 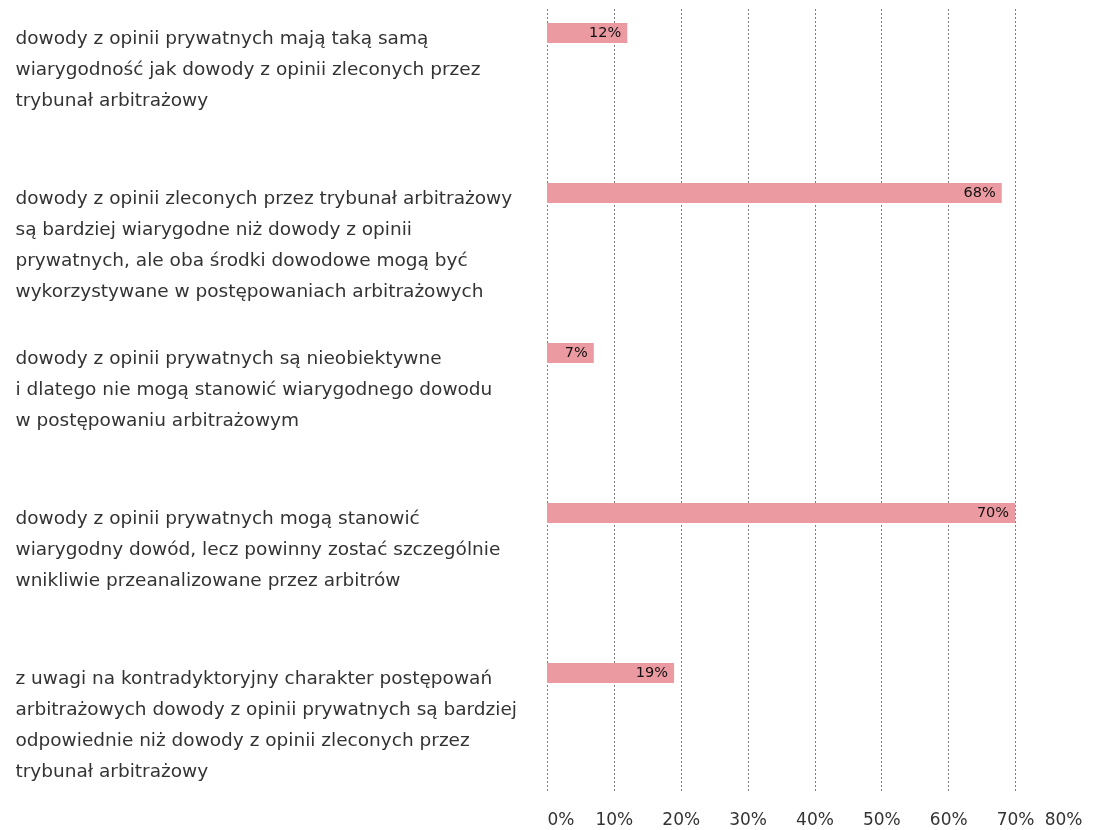 What do you see at coordinates (605, 32) in the screenshot?
I see `data-label: 12%` at bounding box center [605, 32].